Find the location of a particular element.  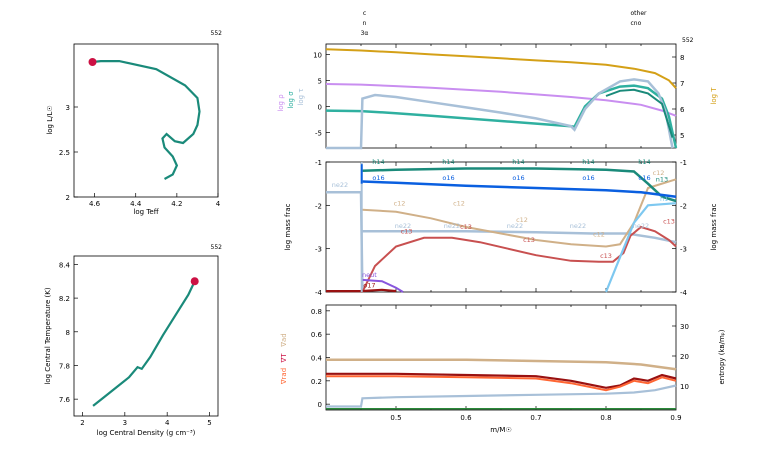

bot-ytick-right-label: 30 is located at coordinates (684, 327).